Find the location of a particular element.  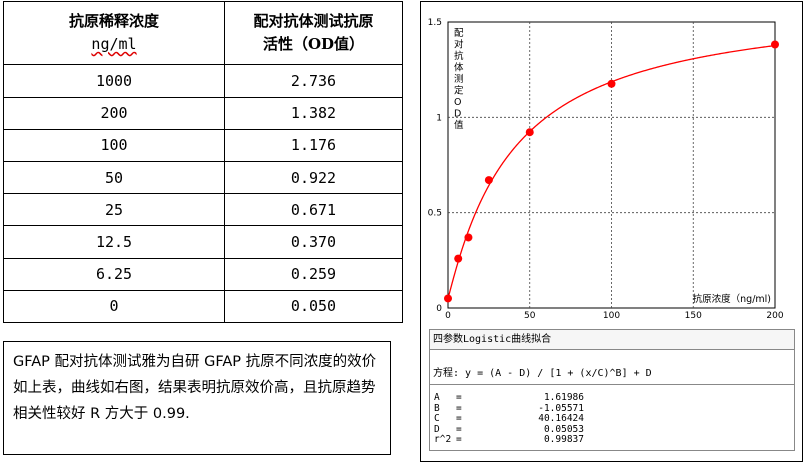

y-axis-label-char: 值 is located at coordinates (459, 125).